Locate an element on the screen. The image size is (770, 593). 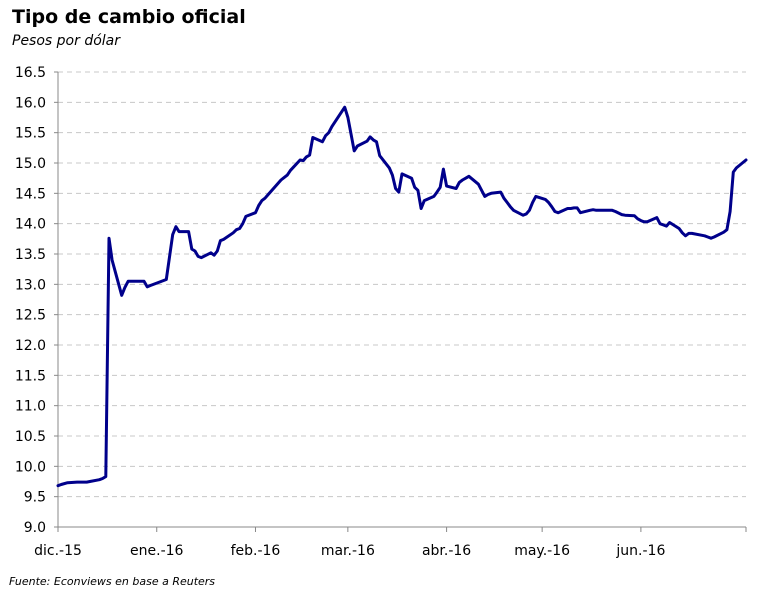
y-tick-label: 15.0 is located at coordinates (30, 164).